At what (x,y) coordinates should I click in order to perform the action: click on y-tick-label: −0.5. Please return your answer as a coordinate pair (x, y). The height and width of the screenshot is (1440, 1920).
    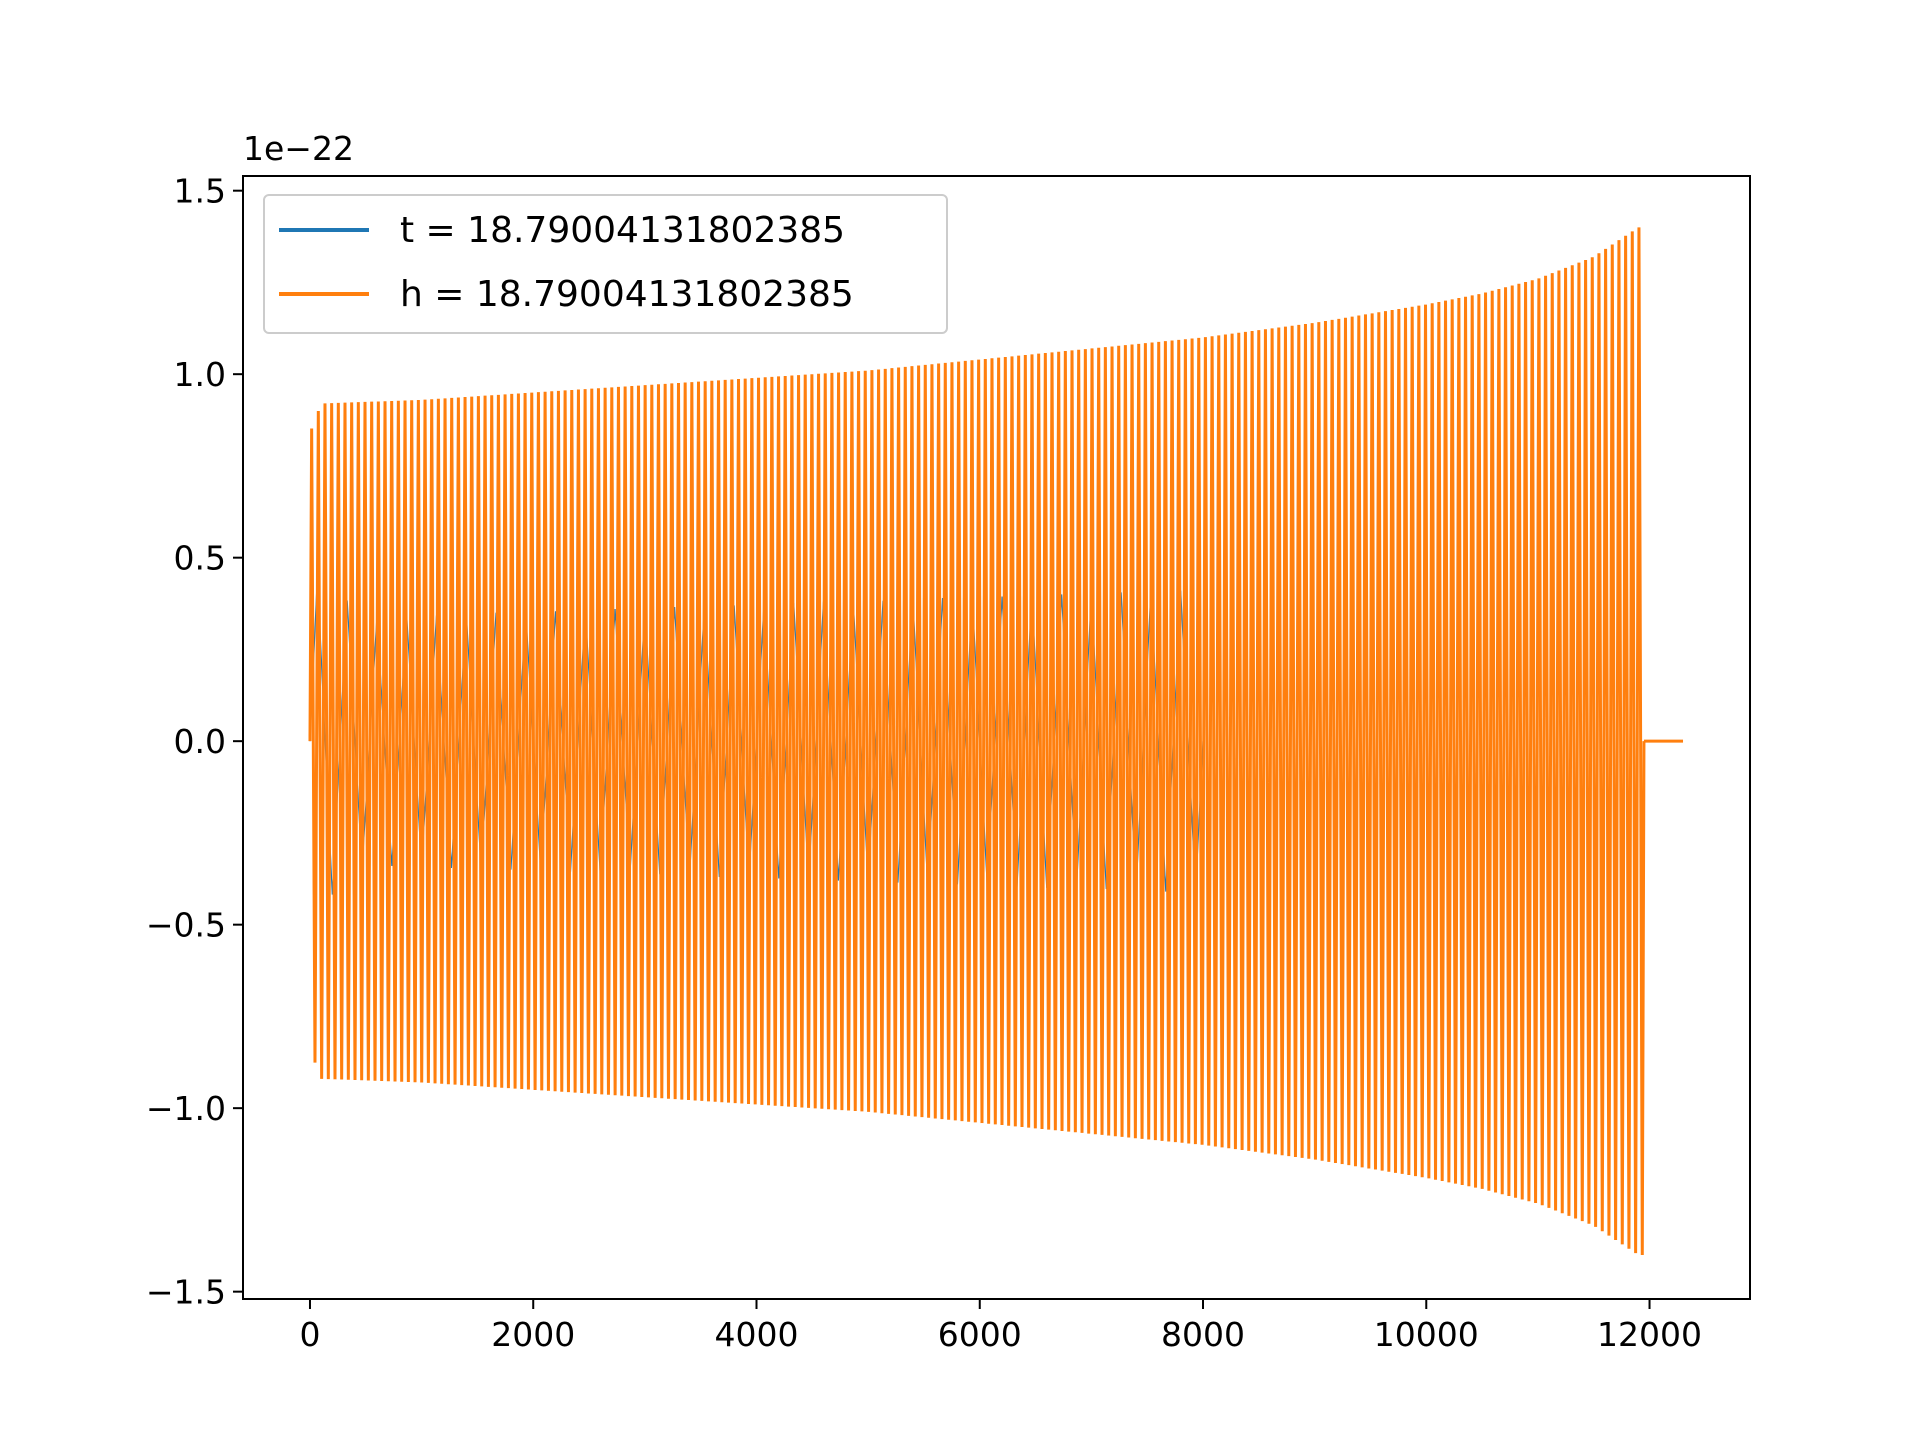
    Looking at the image, I should click on (186, 925).